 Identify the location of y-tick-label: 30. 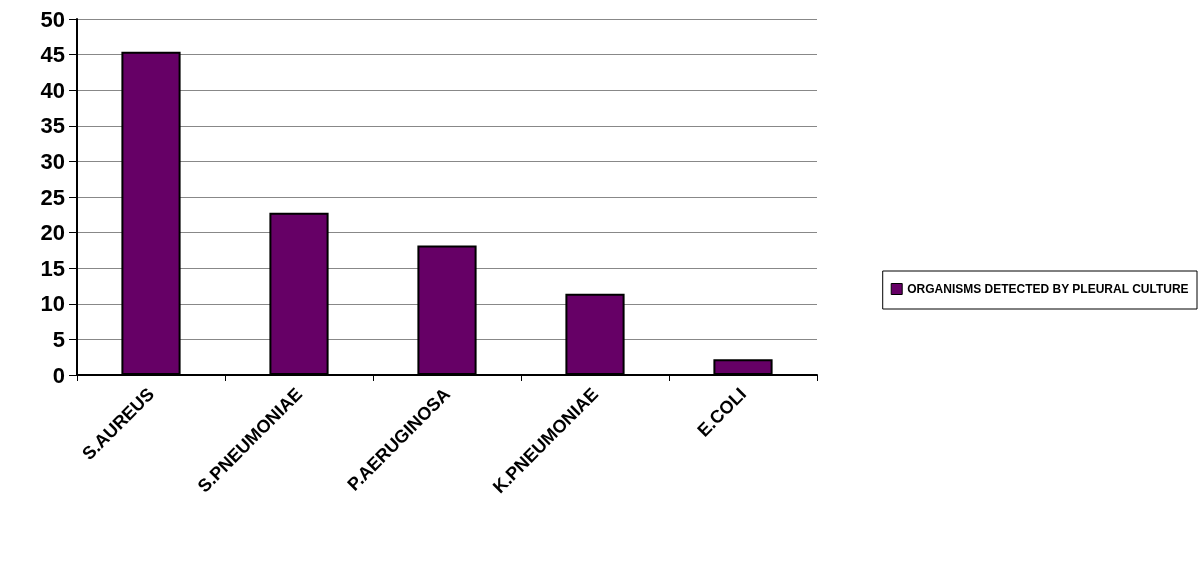
(52, 161).